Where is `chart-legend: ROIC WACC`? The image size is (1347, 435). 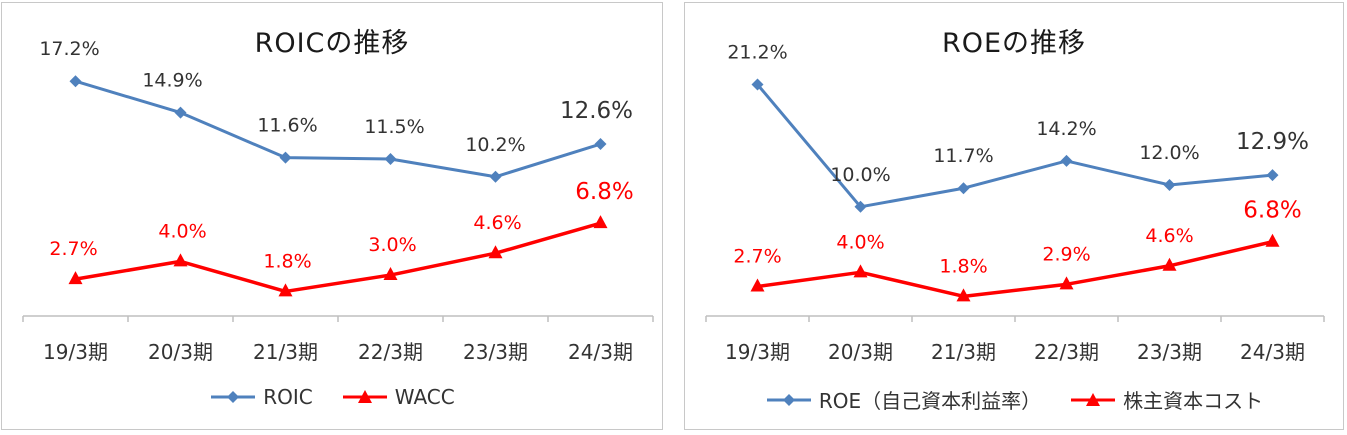
chart-legend: ROIC WACC is located at coordinates (332, 397).